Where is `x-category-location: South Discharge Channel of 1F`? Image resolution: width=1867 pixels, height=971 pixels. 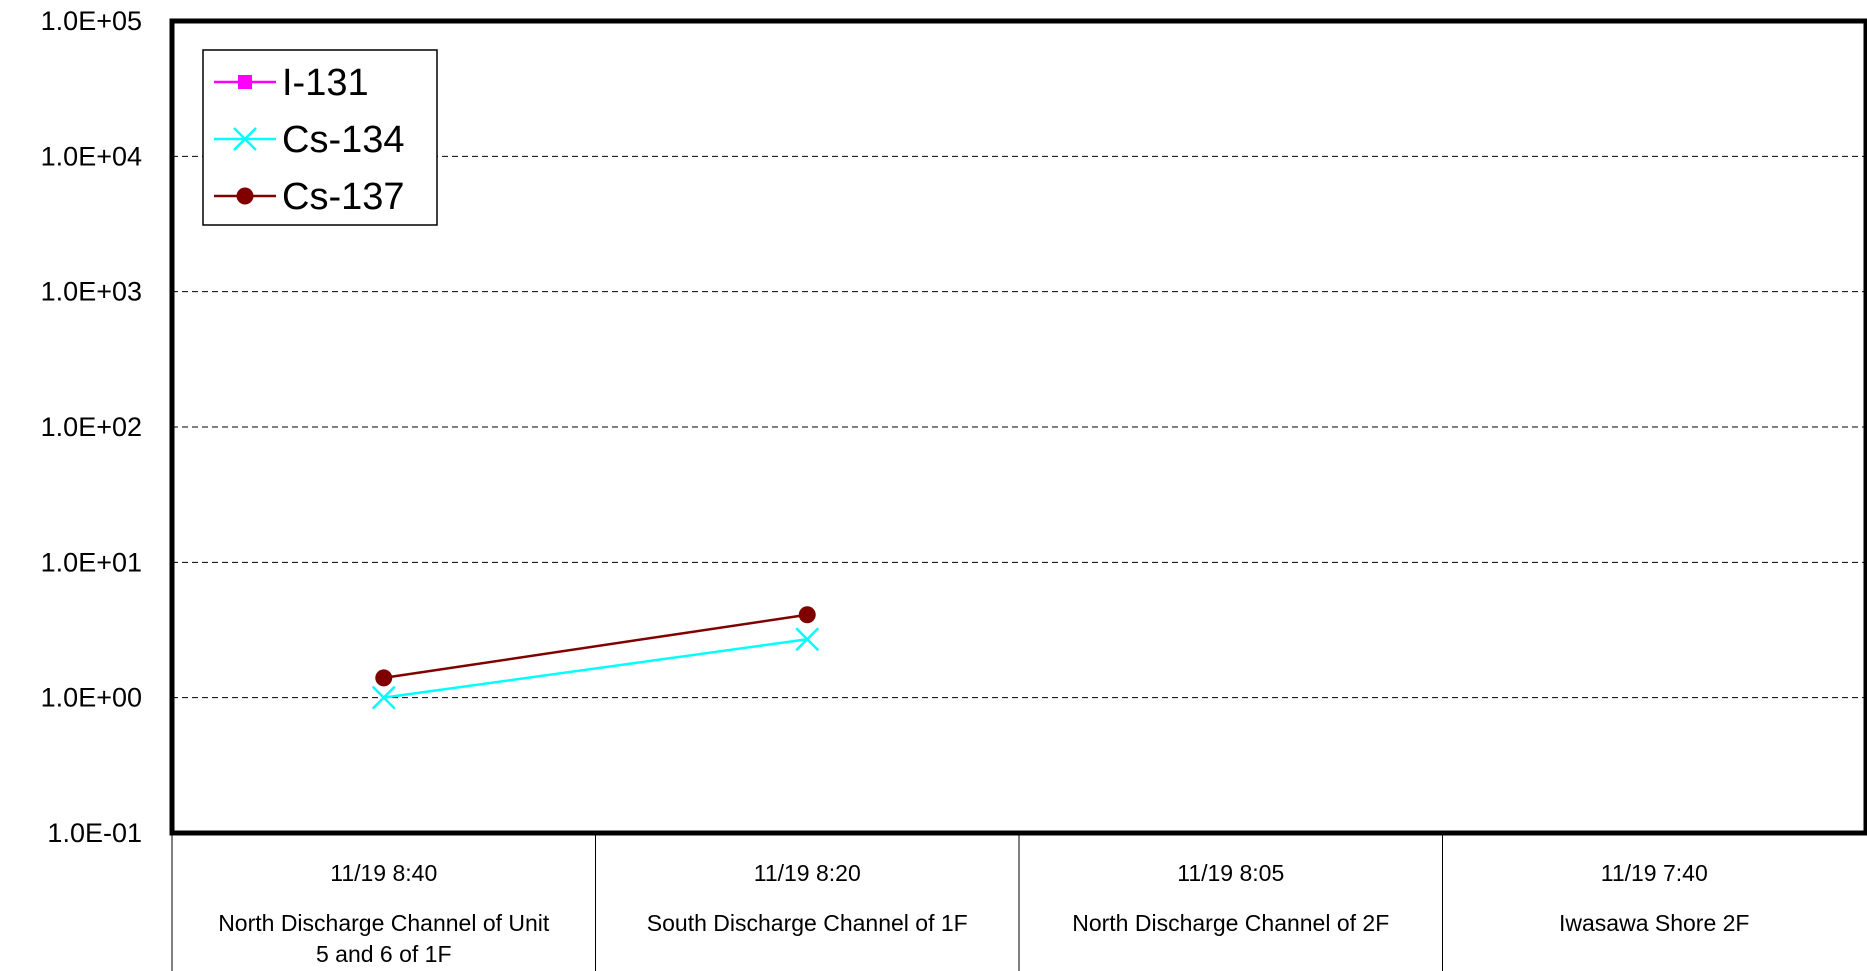
x-category-location: South Discharge Channel of 1F is located at coordinates (807, 923).